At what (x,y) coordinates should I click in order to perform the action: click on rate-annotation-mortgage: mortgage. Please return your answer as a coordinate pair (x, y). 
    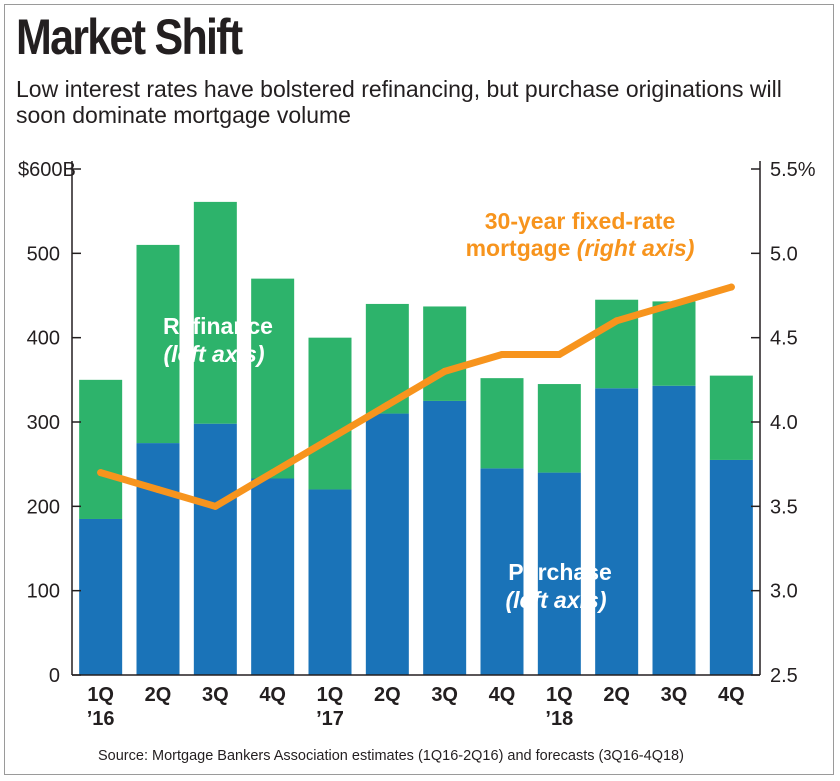
    Looking at the image, I should click on (521, 248).